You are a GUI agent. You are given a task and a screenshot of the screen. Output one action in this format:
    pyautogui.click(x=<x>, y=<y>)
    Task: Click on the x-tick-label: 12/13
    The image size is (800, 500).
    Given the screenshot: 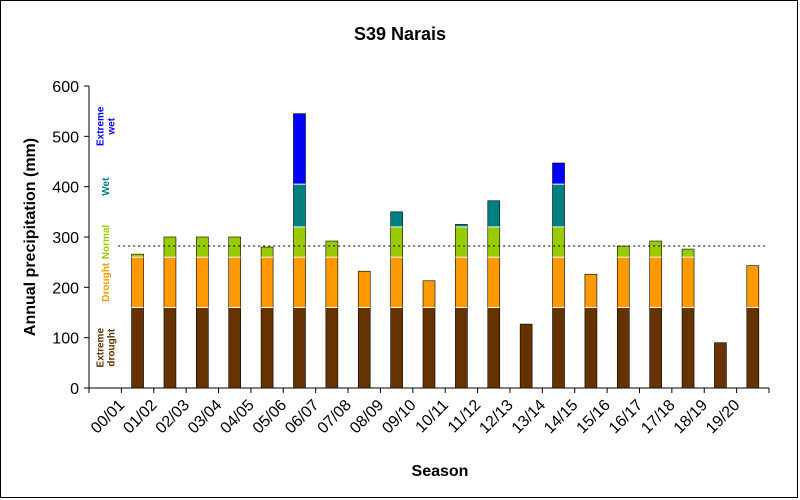 What is the action you would take?
    pyautogui.click(x=496, y=417)
    